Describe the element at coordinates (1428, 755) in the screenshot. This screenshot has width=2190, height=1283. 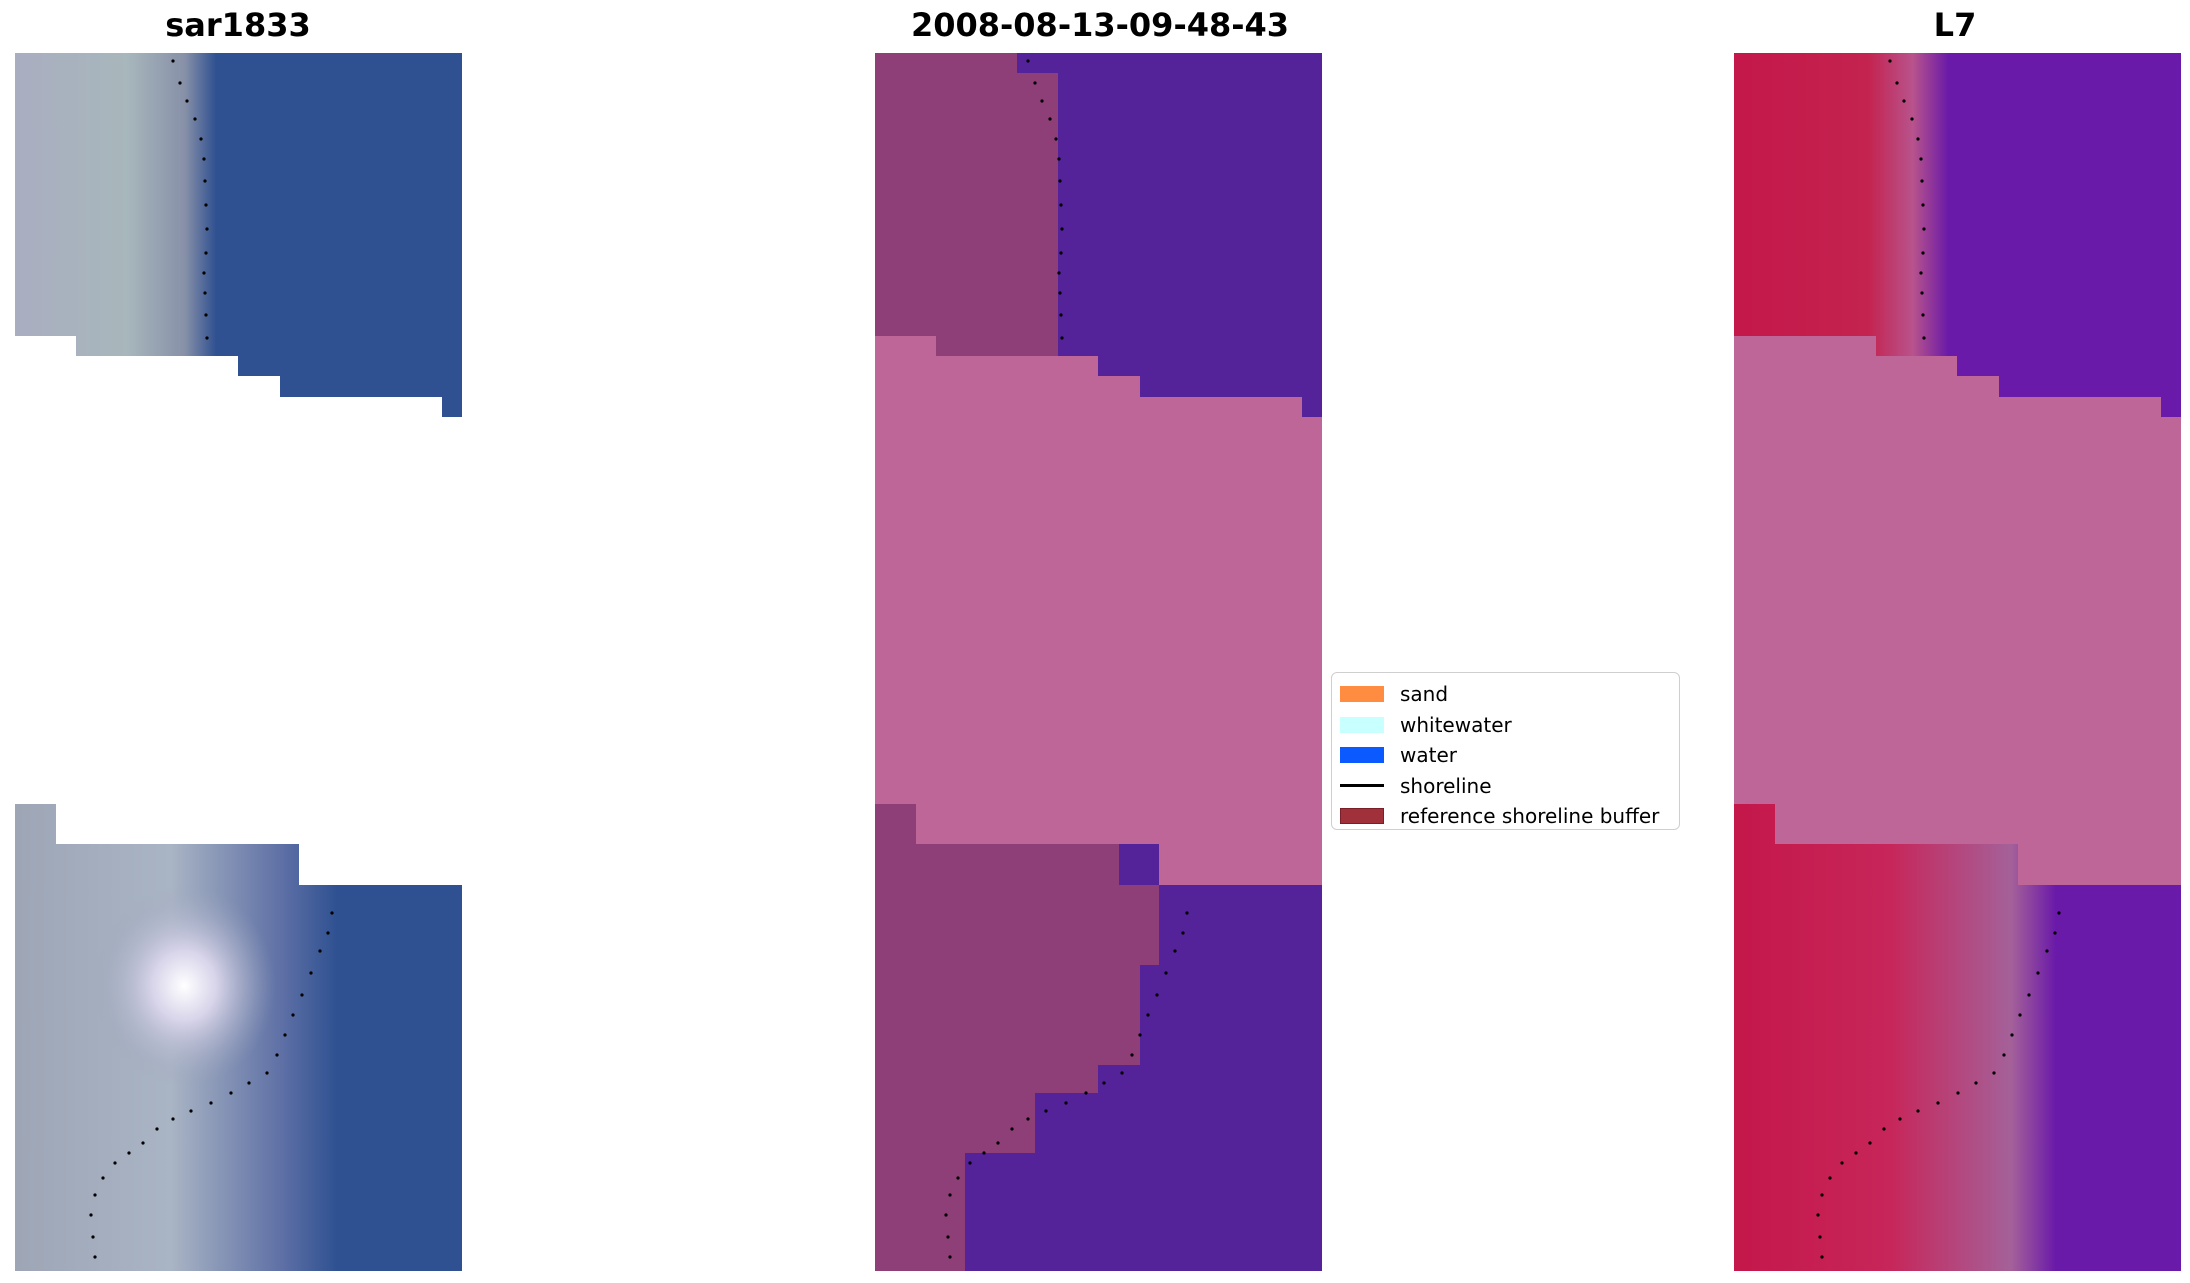
I see `legend-label: water` at that location.